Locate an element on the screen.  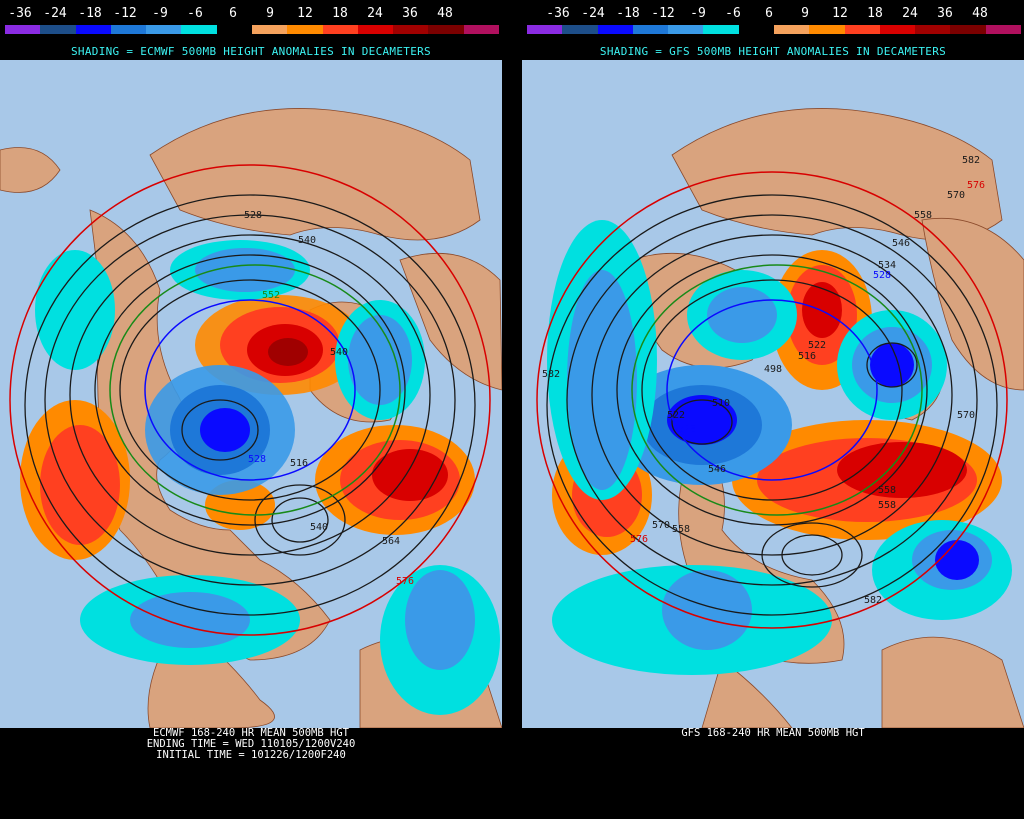
caption-line: ENDING TIME = WED 110105/1200V240 is located at coordinates (251, 744).